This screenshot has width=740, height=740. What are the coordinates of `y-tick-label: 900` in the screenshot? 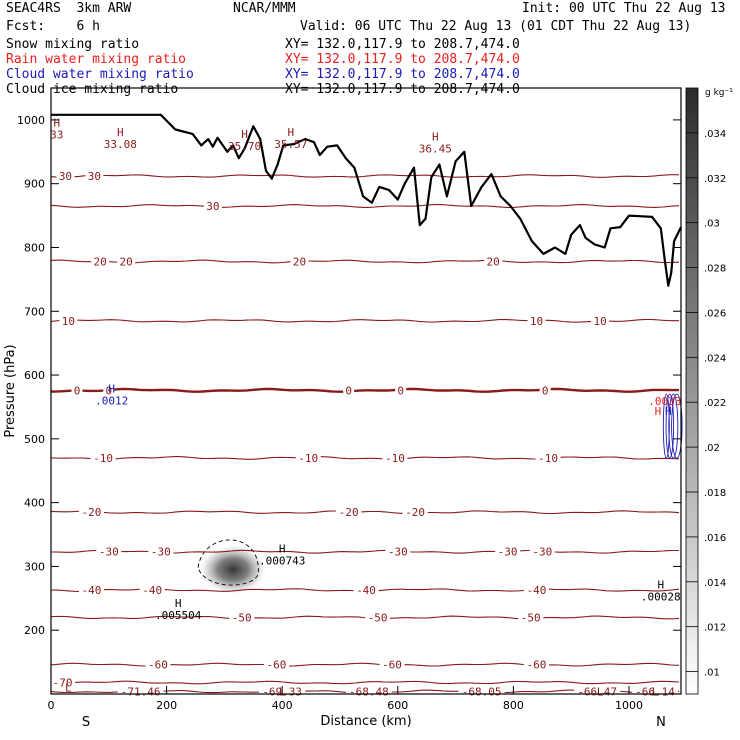 It's located at (34, 184).